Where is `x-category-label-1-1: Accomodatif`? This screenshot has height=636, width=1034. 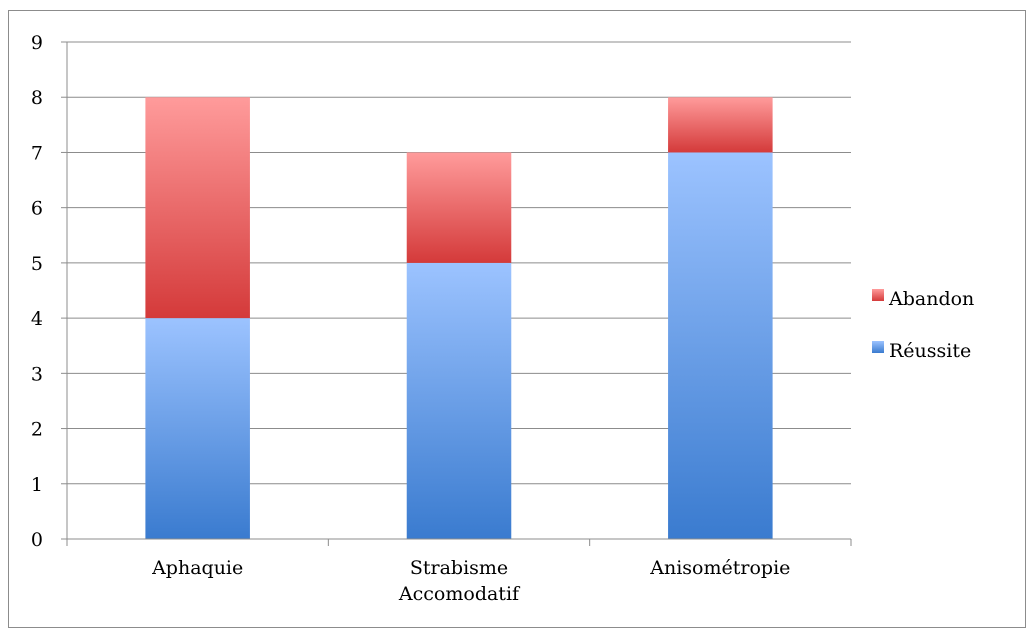
x-category-label-1-1: Accomodatif is located at coordinates (459, 594).